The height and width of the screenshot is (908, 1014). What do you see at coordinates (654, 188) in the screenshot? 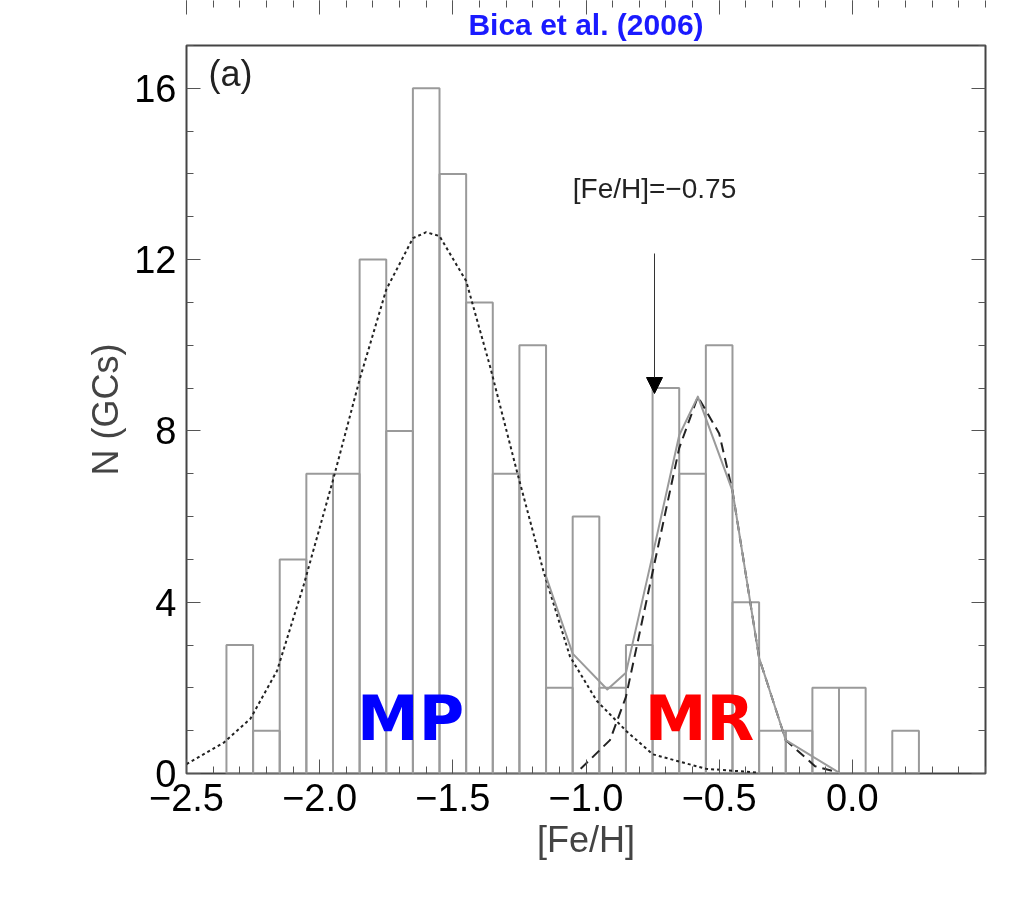
I see `annotation: [Fe/H]=−0.75` at bounding box center [654, 188].